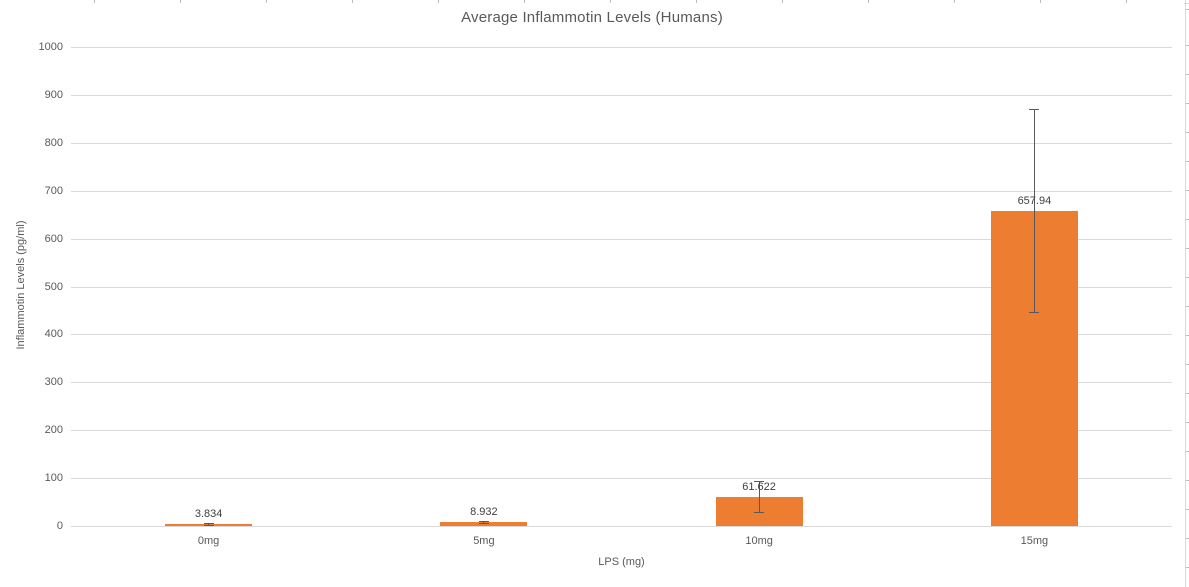 This screenshot has height=587, width=1189. I want to click on x-axis-category-label-5mg: 5mg, so click(484, 541).